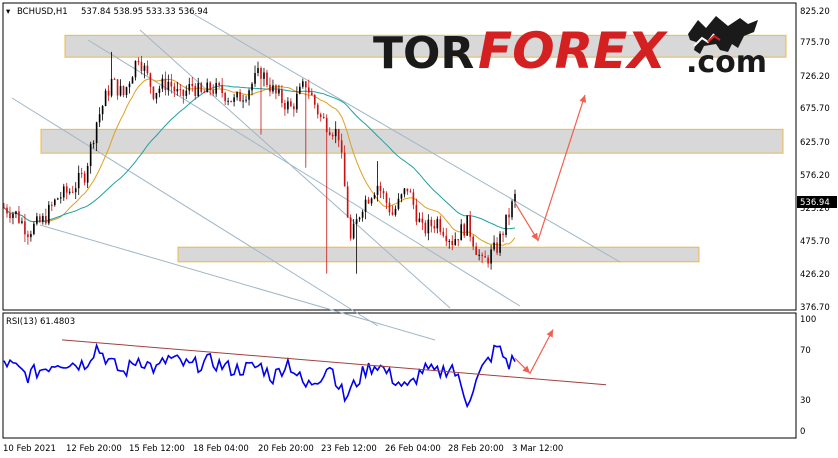 The height and width of the screenshot is (458, 838). Describe the element at coordinates (583, 98) in the screenshot. I see `price-forecast-arrow-head` at that location.